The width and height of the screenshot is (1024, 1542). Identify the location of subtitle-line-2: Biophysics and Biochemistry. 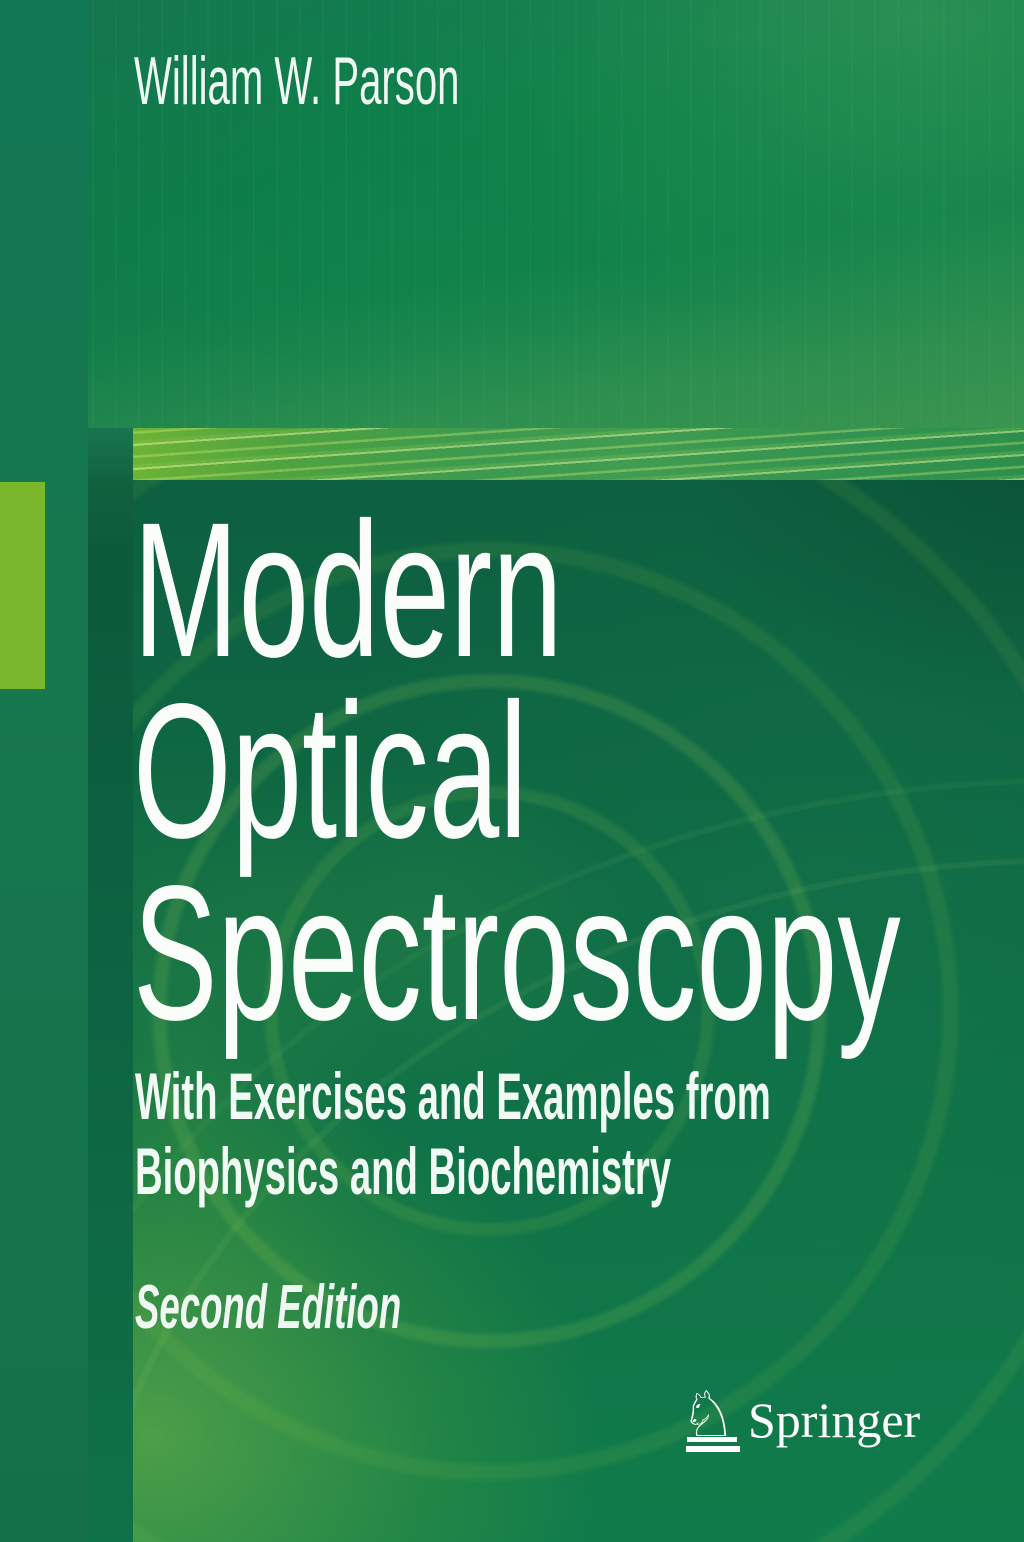
(403, 1171).